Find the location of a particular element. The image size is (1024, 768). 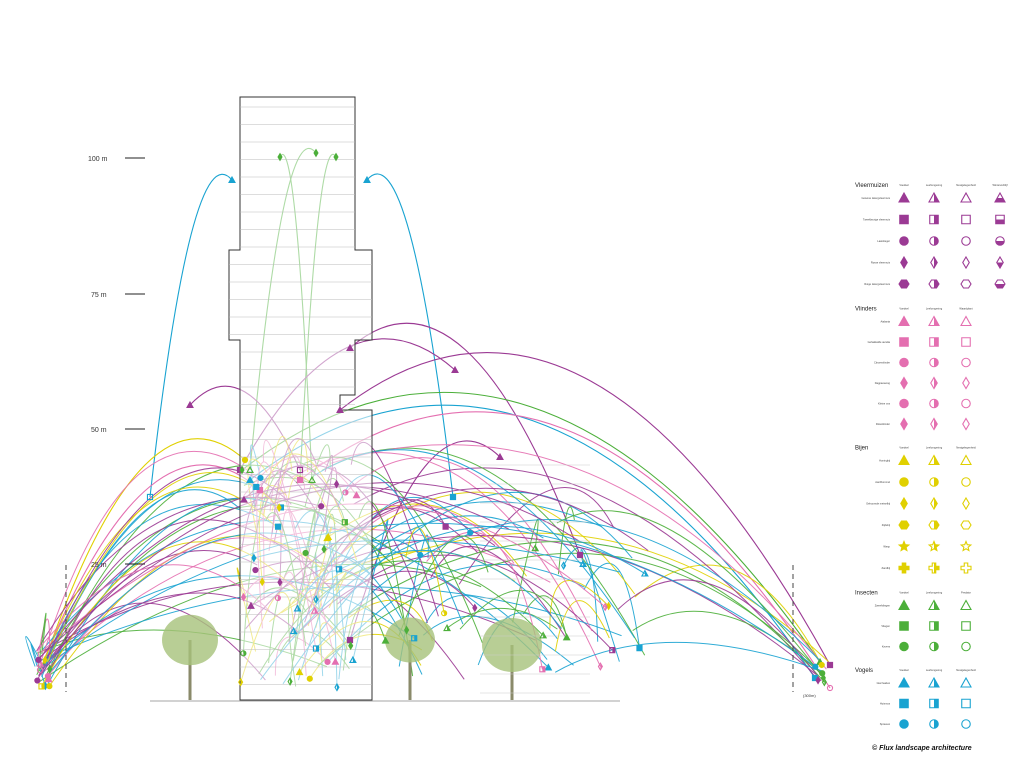

legend-group-title: Vleermuizen is located at coordinates (871, 186).